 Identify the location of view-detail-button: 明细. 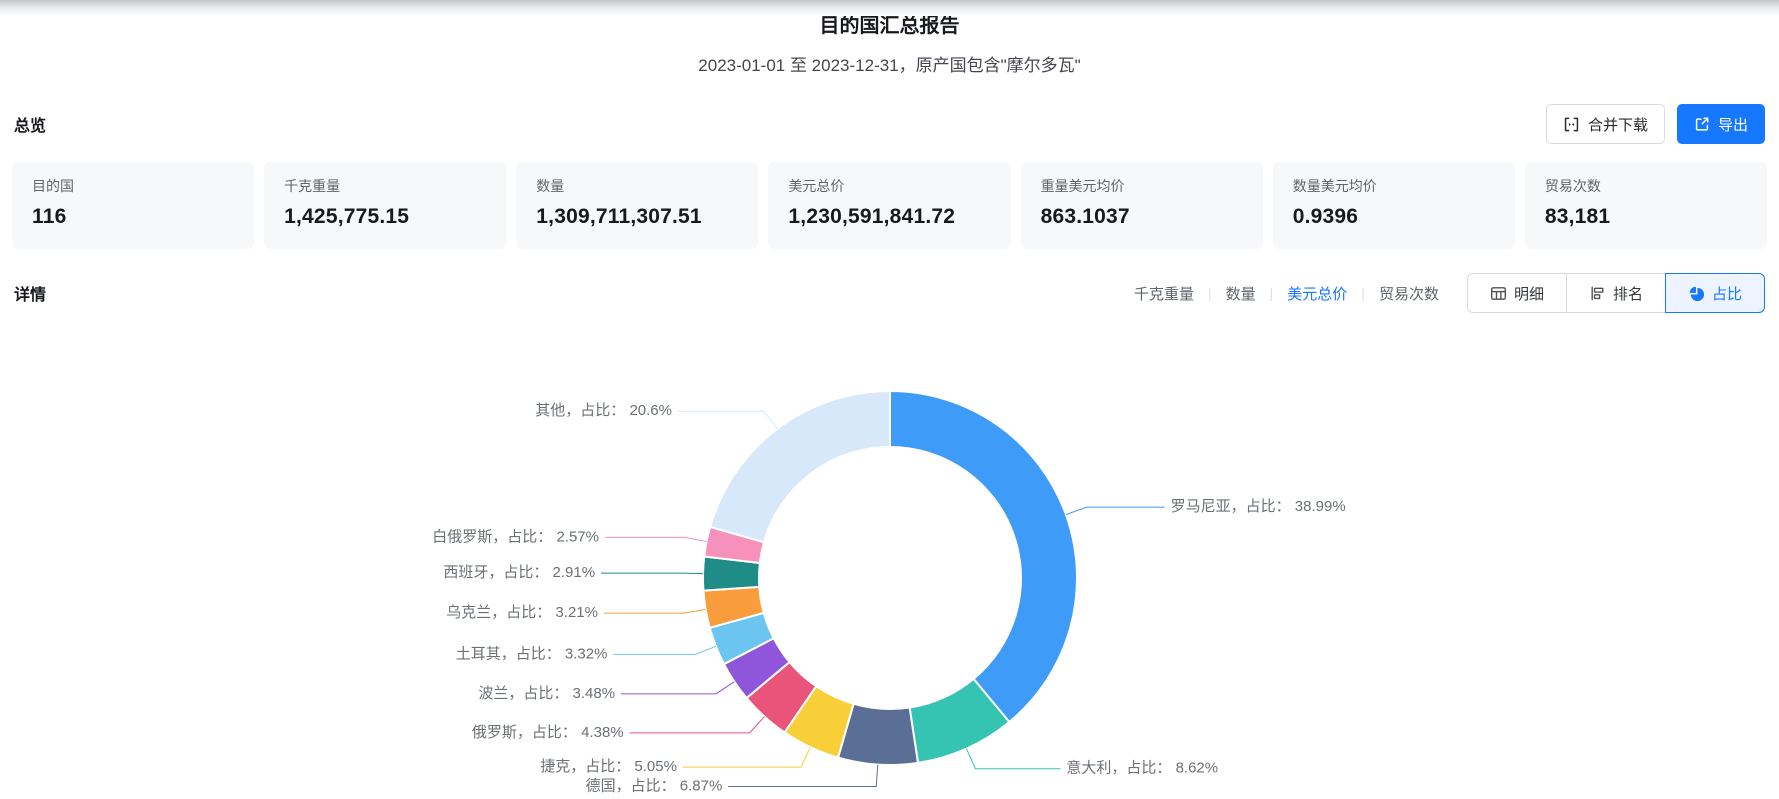
(1516, 293).